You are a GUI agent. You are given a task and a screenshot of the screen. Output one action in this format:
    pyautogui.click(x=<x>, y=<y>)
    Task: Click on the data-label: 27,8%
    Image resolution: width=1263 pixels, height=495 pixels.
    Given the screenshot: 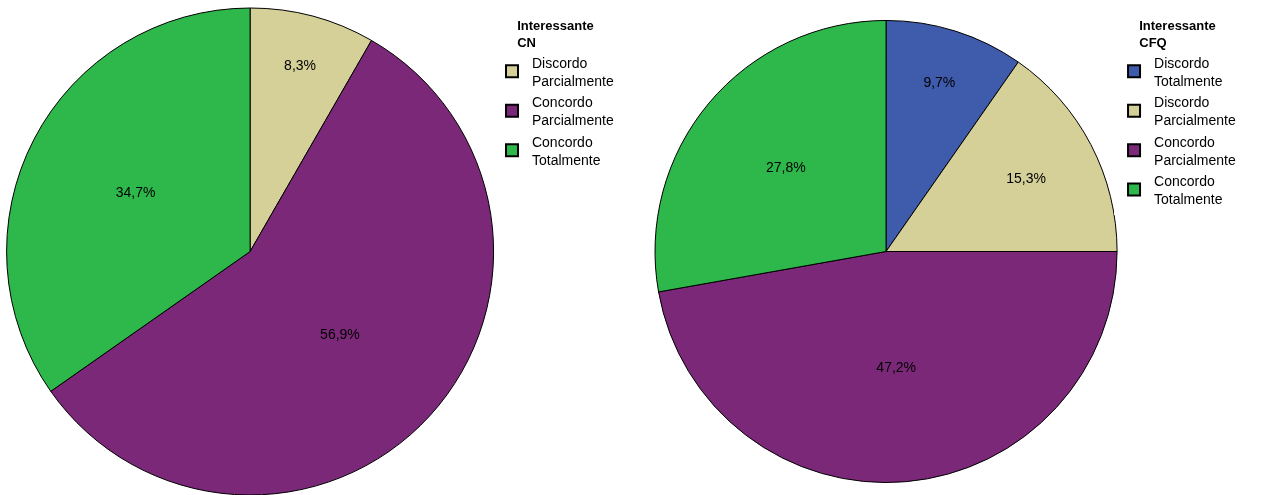 What is the action you would take?
    pyautogui.click(x=785, y=167)
    